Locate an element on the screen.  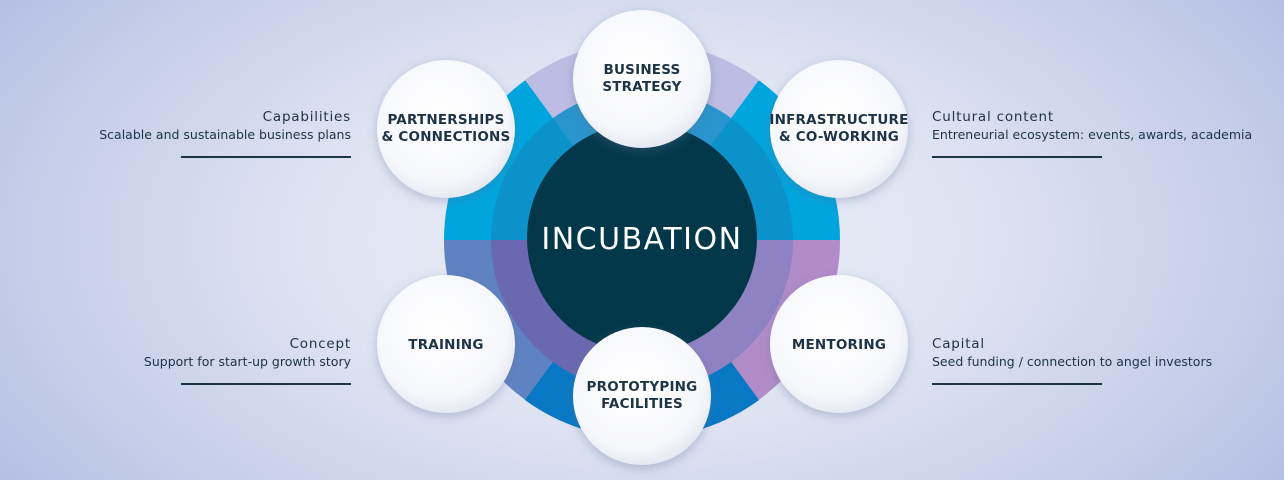
svg-text: TRAINING is located at coordinates (445, 345).